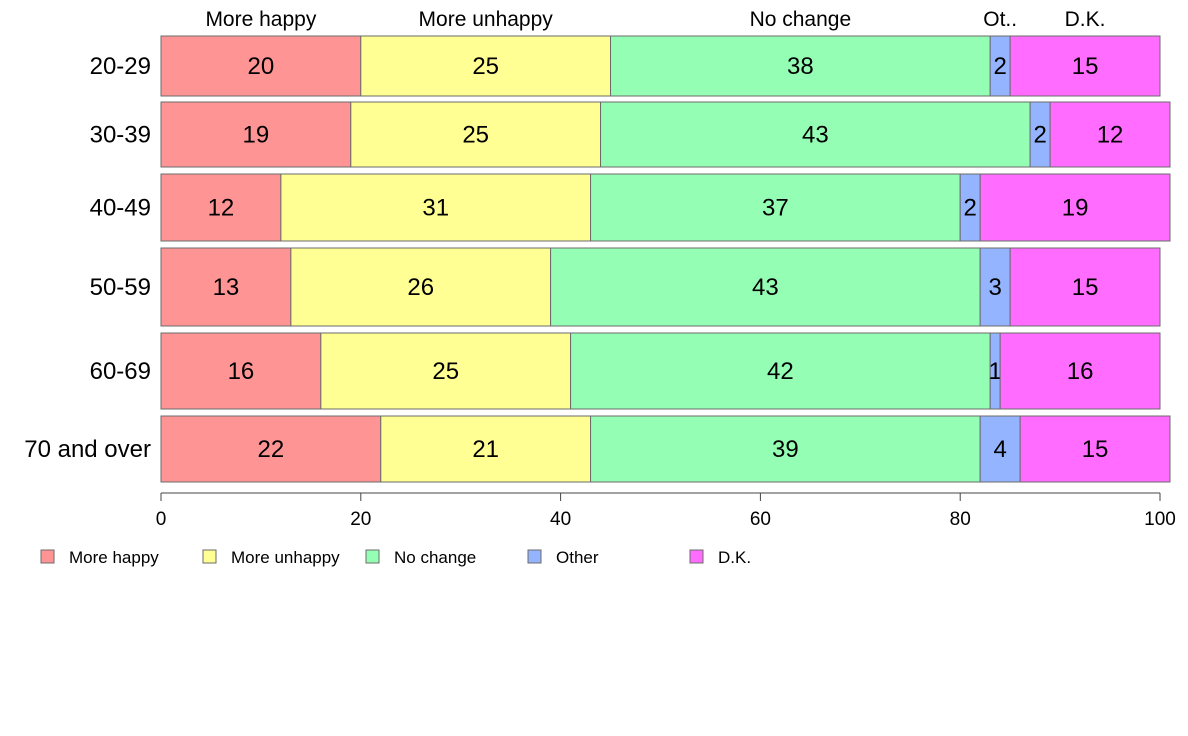  I want to click on data-label-3-0: 13, so click(226, 287).